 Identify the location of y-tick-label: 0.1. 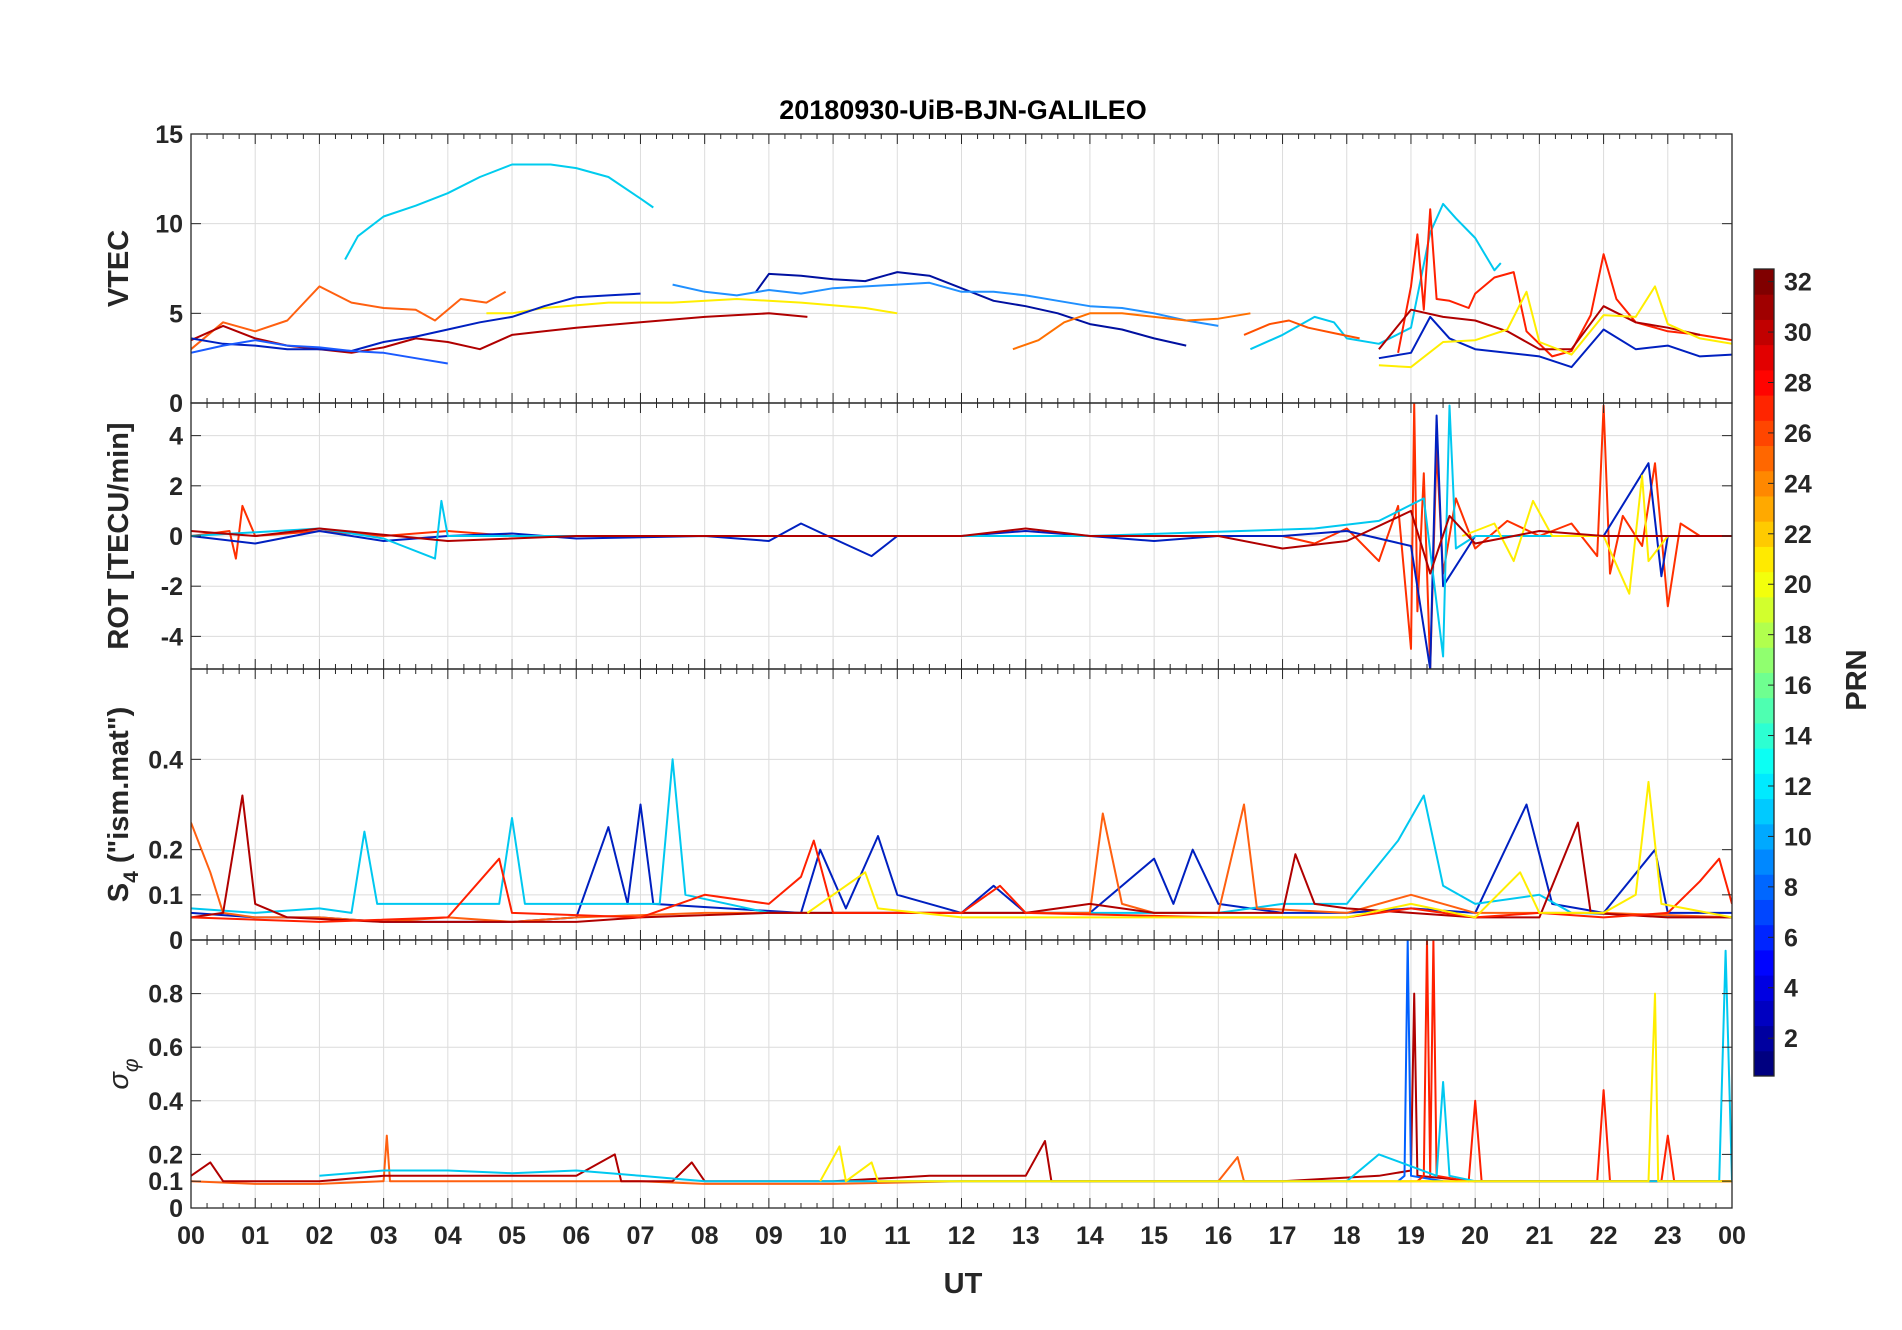
(165, 1182).